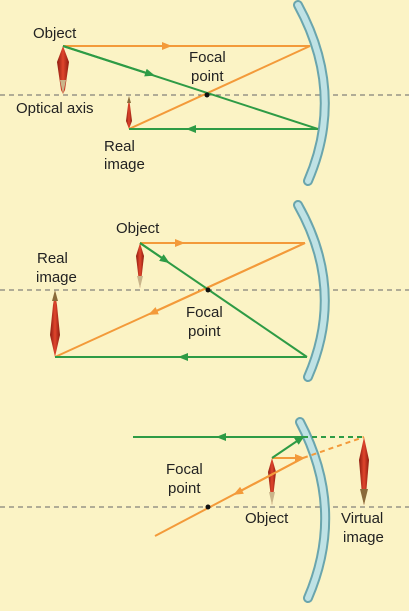 The width and height of the screenshot is (409, 611). I want to click on virtual-image-label-line2: image, so click(363, 537).